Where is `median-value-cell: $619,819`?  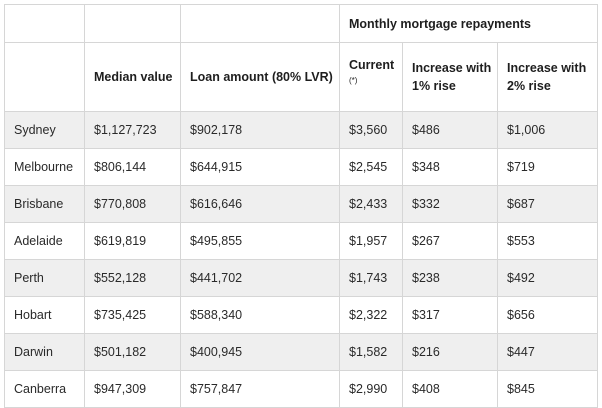 median-value-cell: $619,819 is located at coordinates (132, 241).